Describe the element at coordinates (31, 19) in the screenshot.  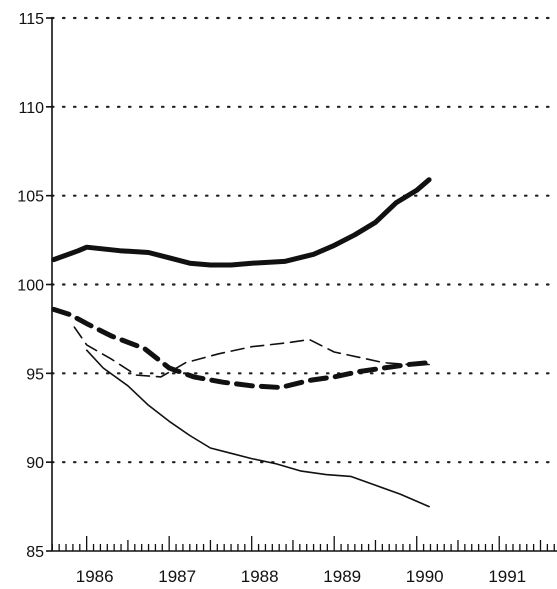
I see `y-tick-label-115: 115` at that location.